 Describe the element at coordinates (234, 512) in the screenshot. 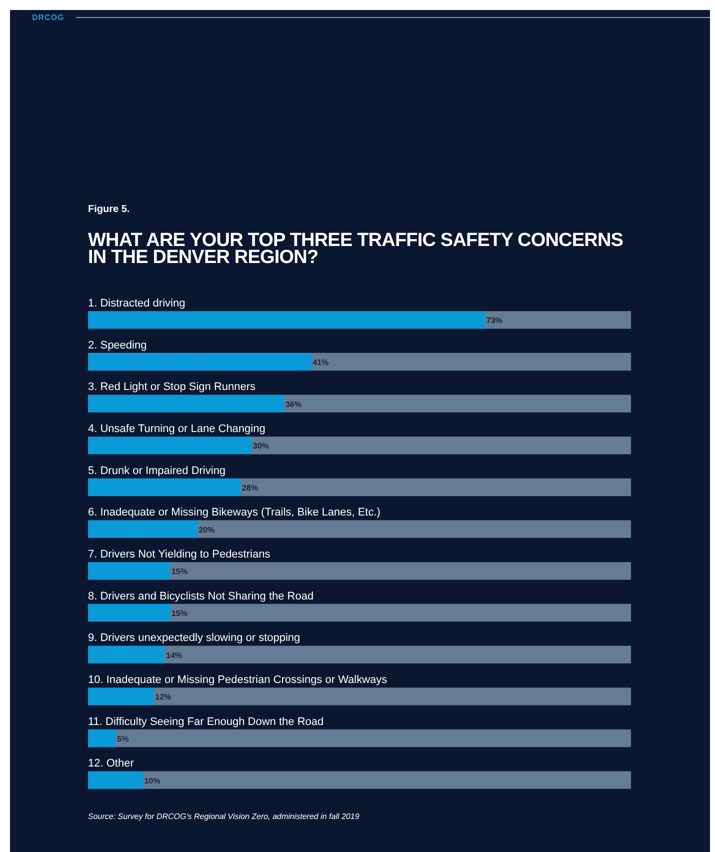

I see `y-tick-label: 6. Inadequate or Missing Bikeways (Trails, Bike Lanes, Etc.)` at that location.